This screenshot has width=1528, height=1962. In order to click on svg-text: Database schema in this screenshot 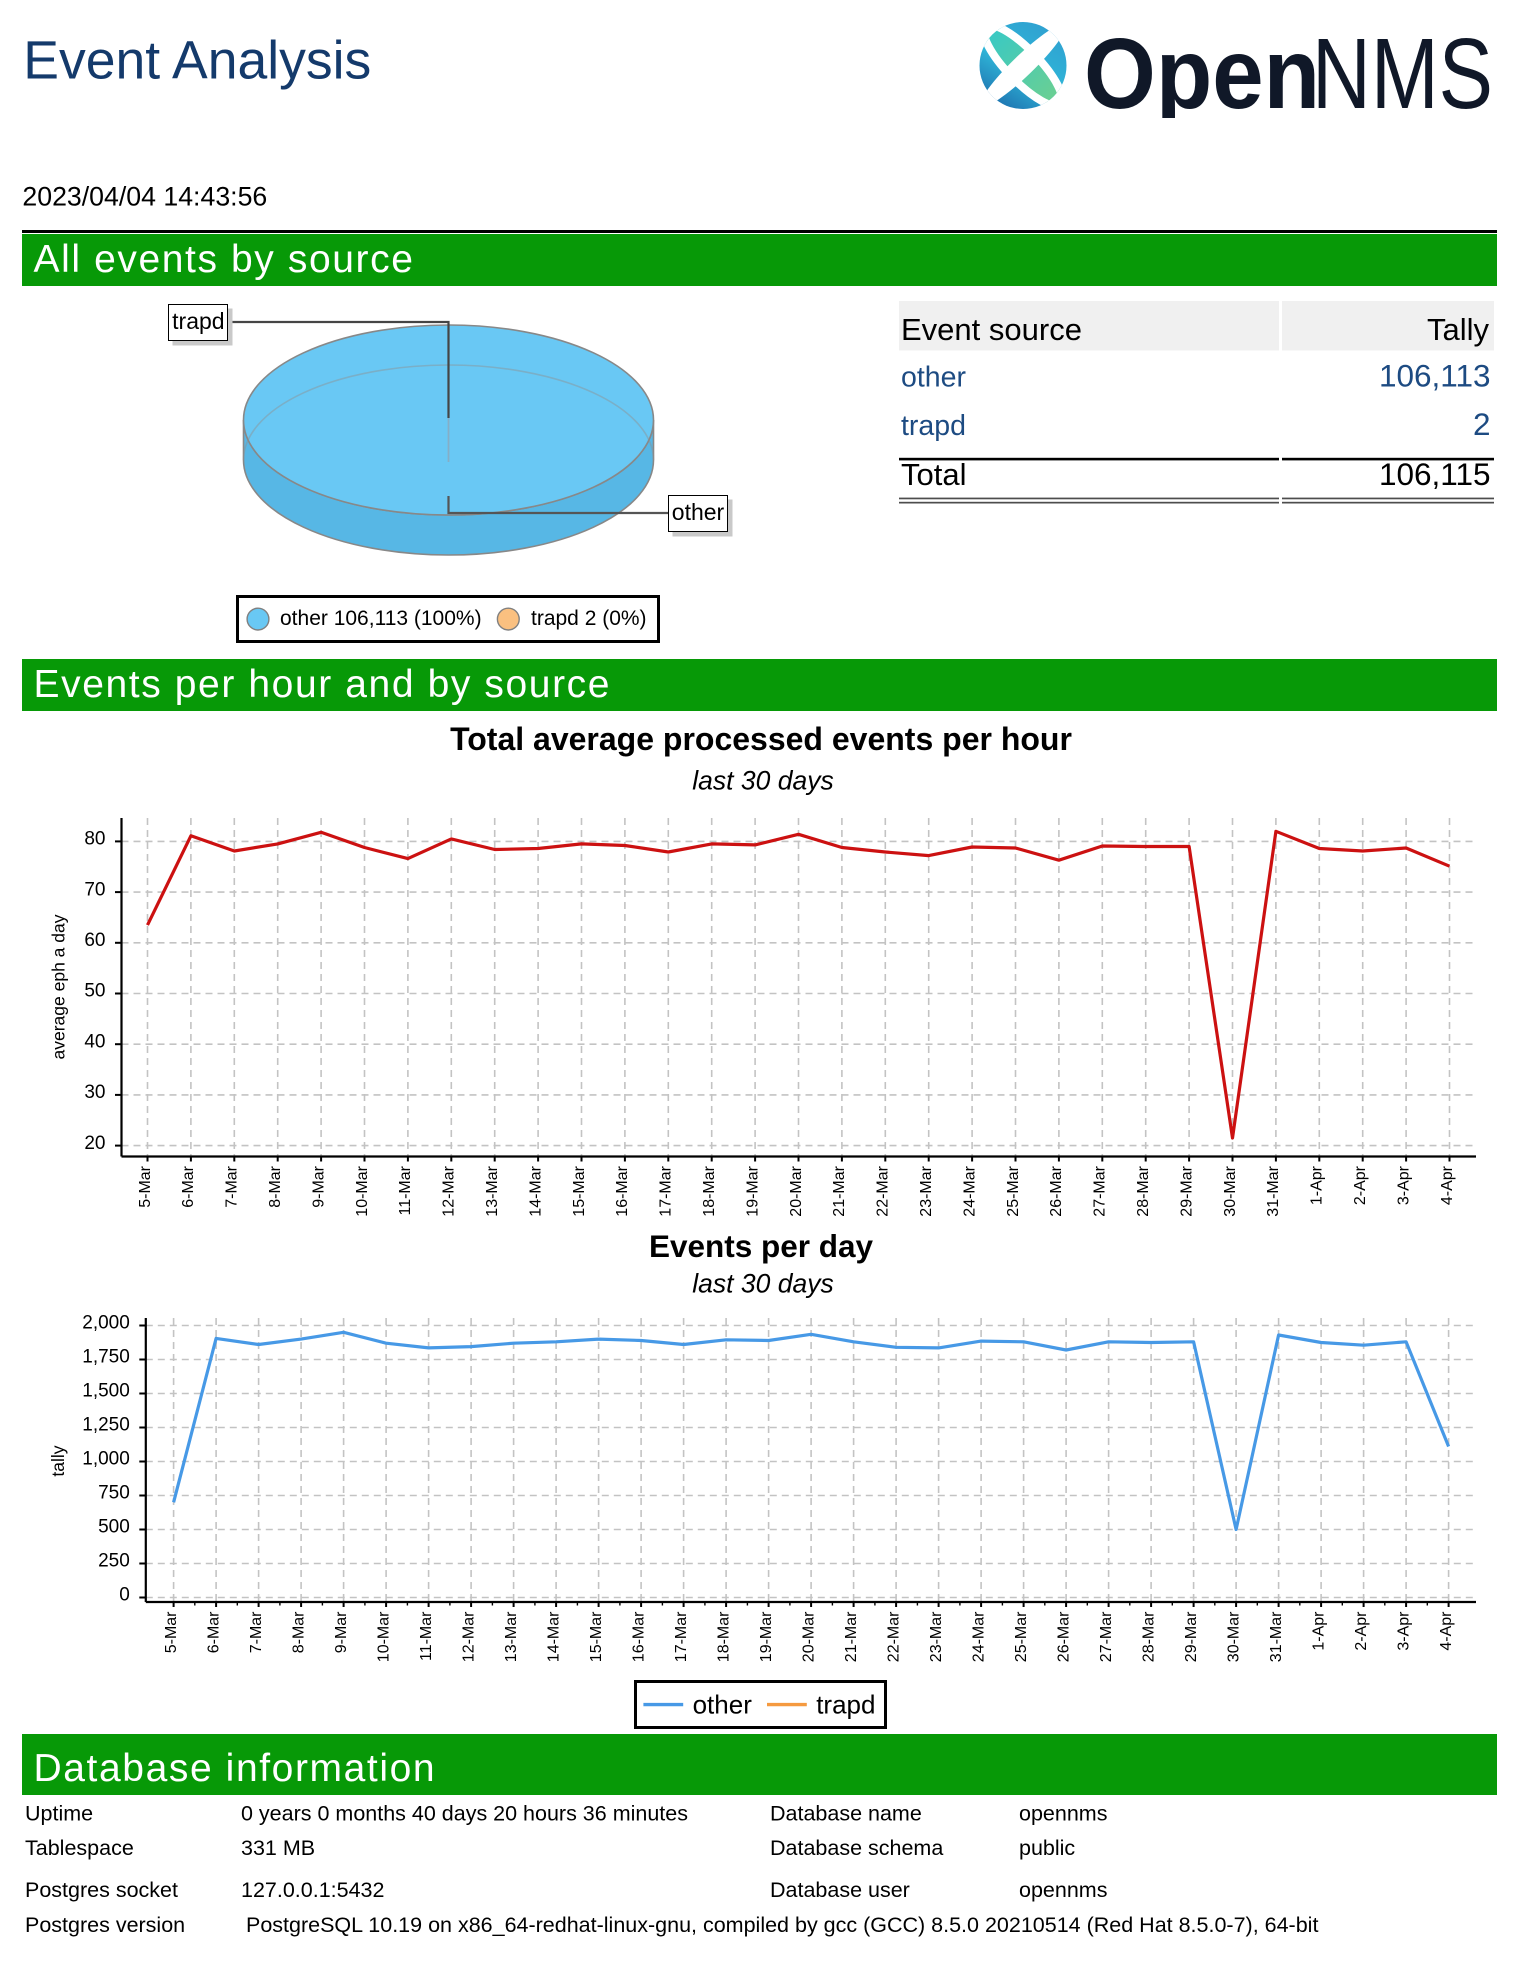, I will do `click(856, 1848)`.